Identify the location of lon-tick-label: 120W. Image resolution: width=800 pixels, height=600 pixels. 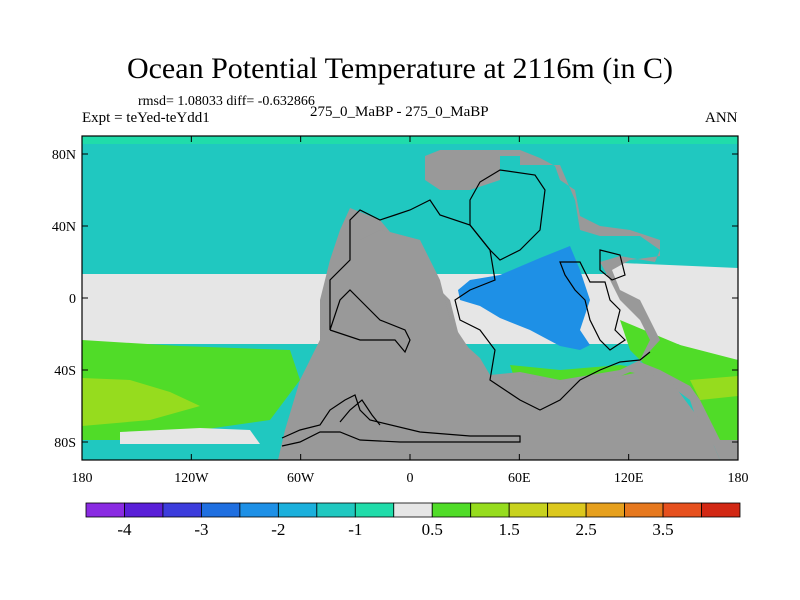
(191, 478).